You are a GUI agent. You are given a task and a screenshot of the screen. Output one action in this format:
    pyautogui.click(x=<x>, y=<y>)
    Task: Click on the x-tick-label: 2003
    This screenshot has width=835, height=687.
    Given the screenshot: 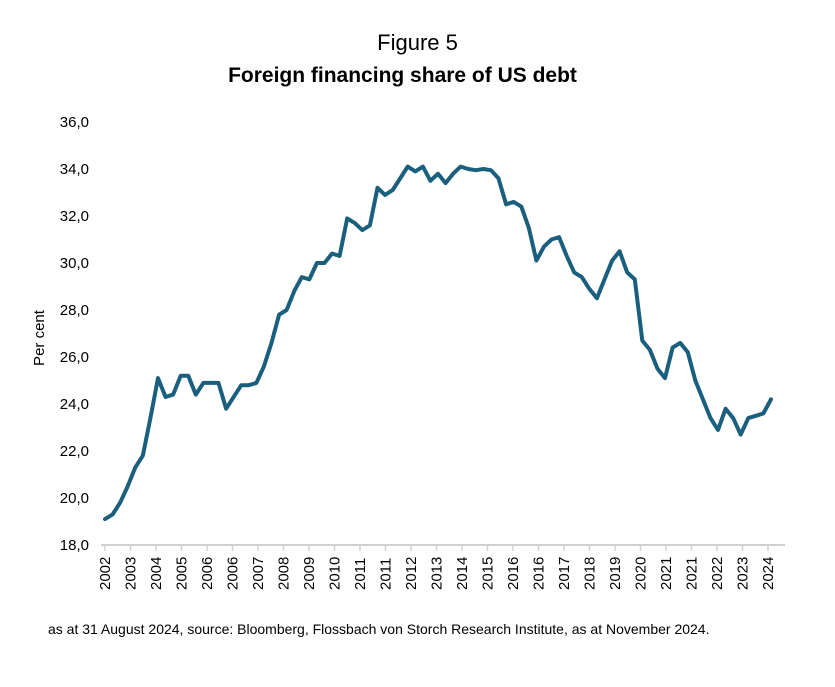 What is the action you would take?
    pyautogui.click(x=131, y=573)
    